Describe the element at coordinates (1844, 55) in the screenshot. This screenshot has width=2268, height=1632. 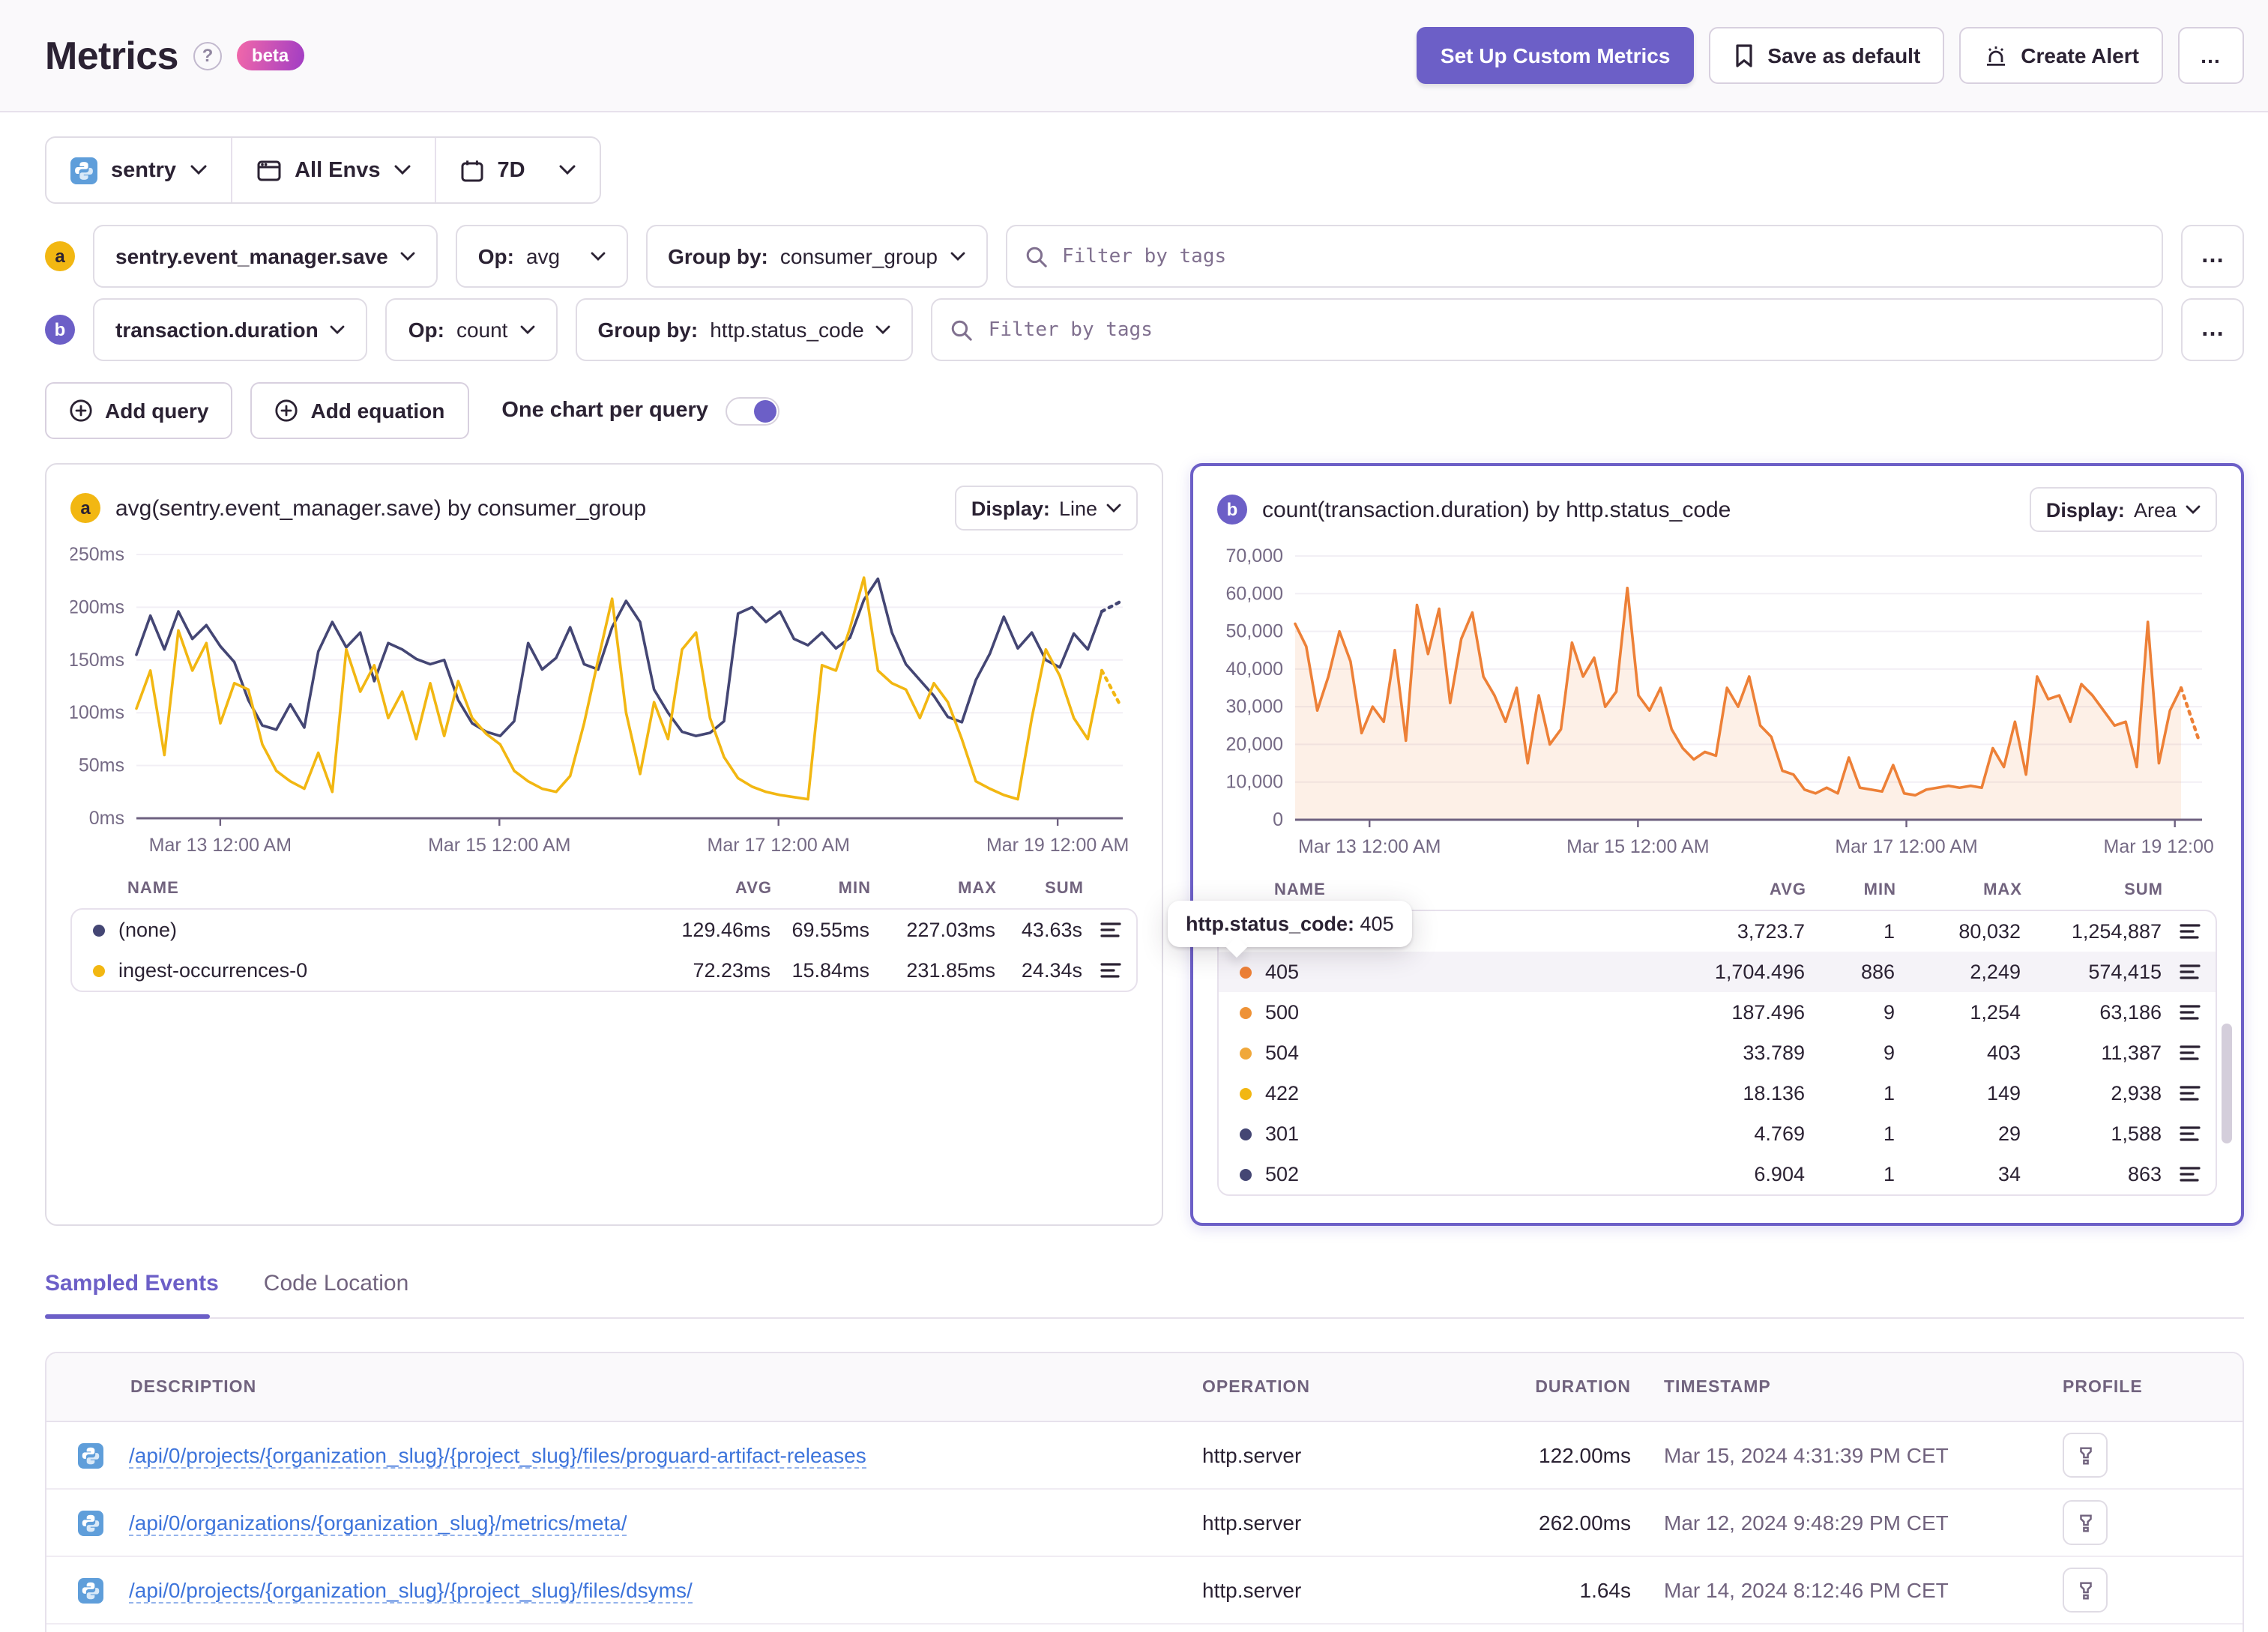
I see `save-as-default-label: Save as default` at that location.